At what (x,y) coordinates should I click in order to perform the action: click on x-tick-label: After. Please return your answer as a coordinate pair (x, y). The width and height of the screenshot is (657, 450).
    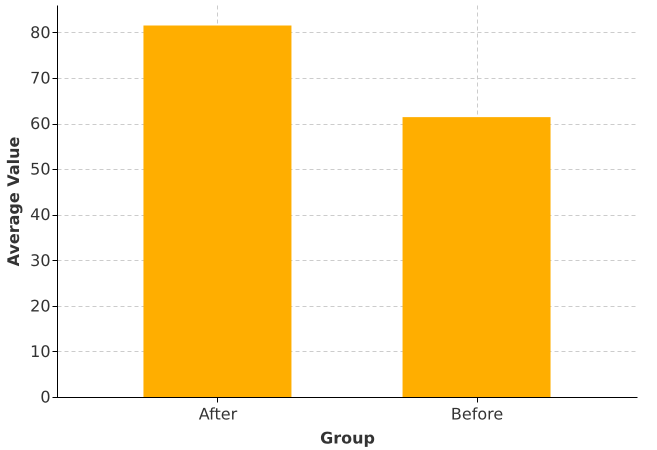
    Looking at the image, I should click on (218, 414).